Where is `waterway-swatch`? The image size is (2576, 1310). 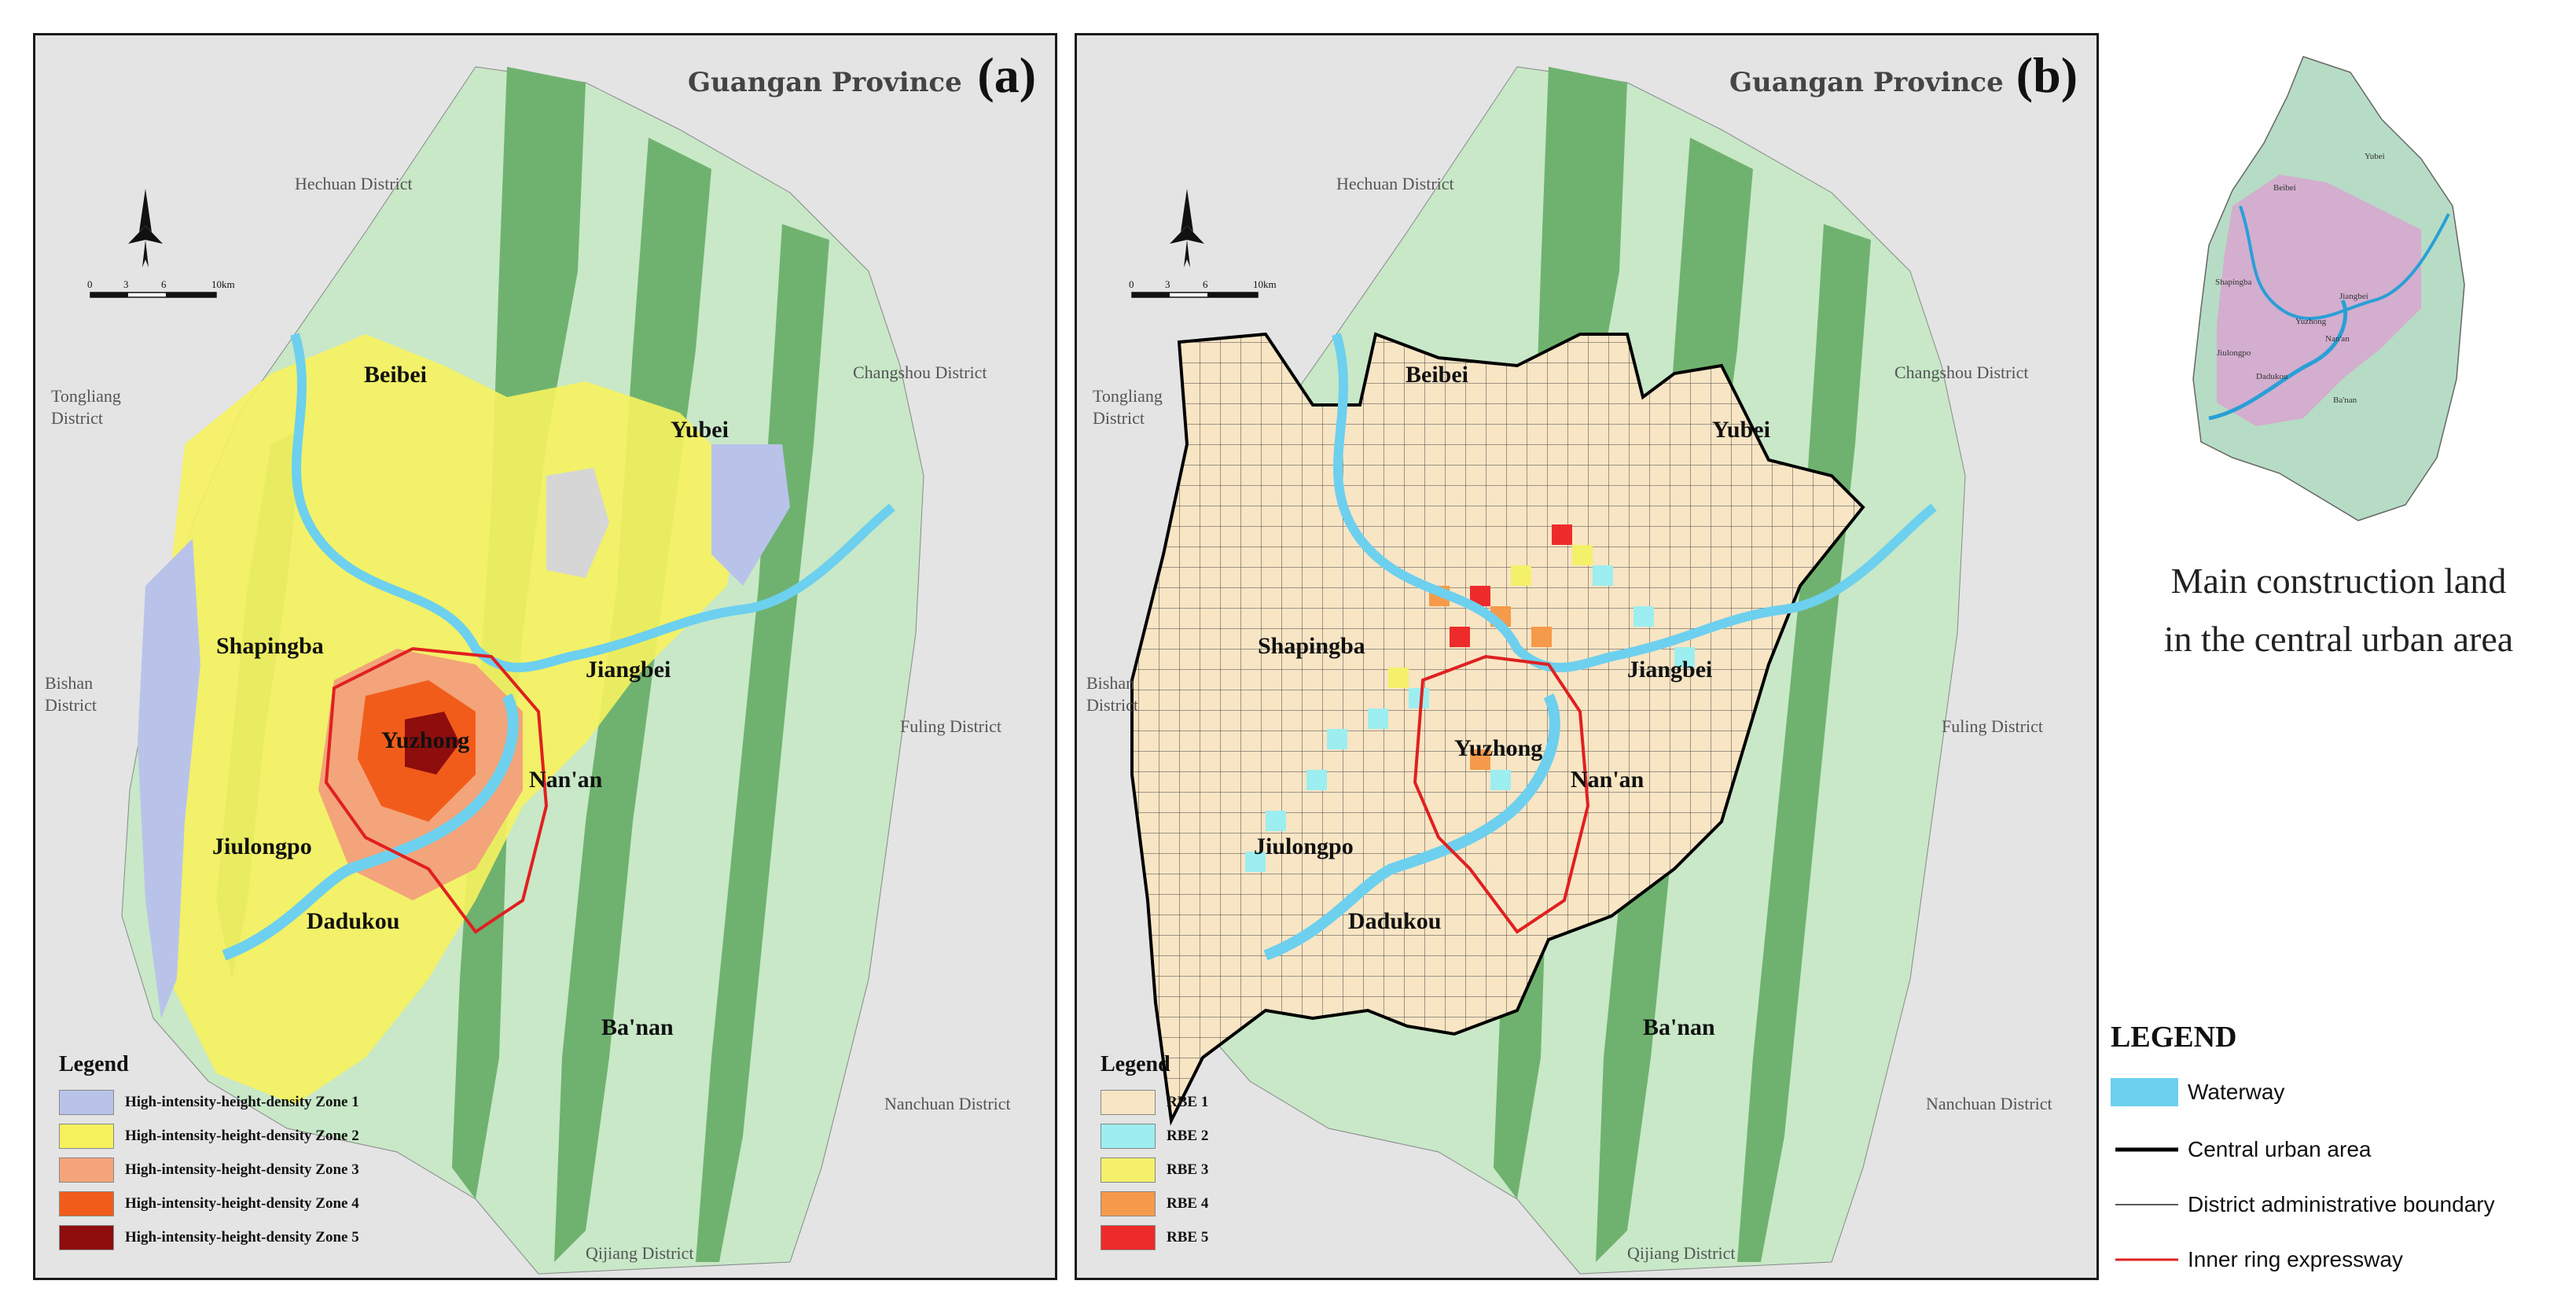
waterway-swatch is located at coordinates (2144, 1092).